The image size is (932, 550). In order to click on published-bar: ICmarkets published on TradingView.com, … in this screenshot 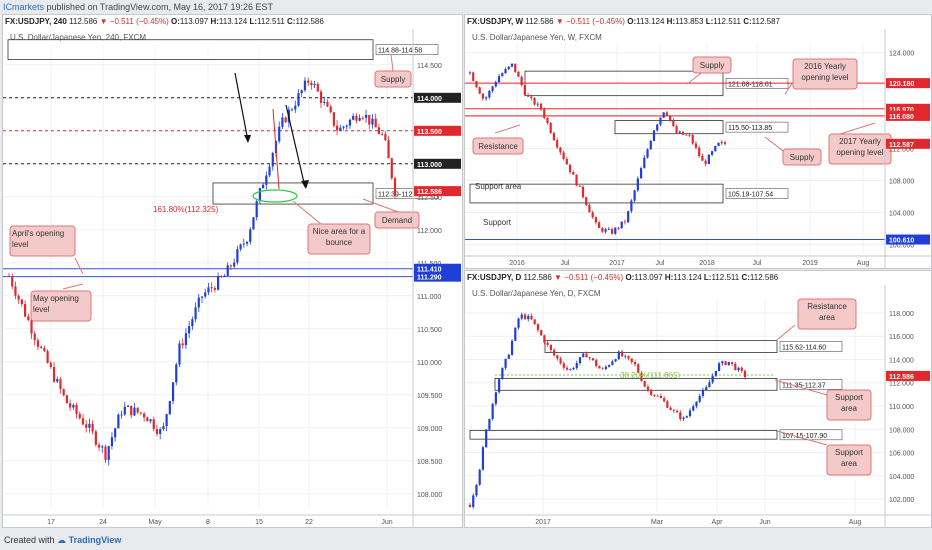, I will do `click(466, 7)`.